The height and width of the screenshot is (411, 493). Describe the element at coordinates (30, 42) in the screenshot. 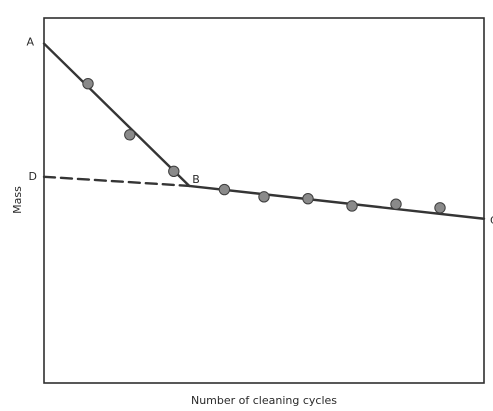

I see `annotation-a: A` at that location.